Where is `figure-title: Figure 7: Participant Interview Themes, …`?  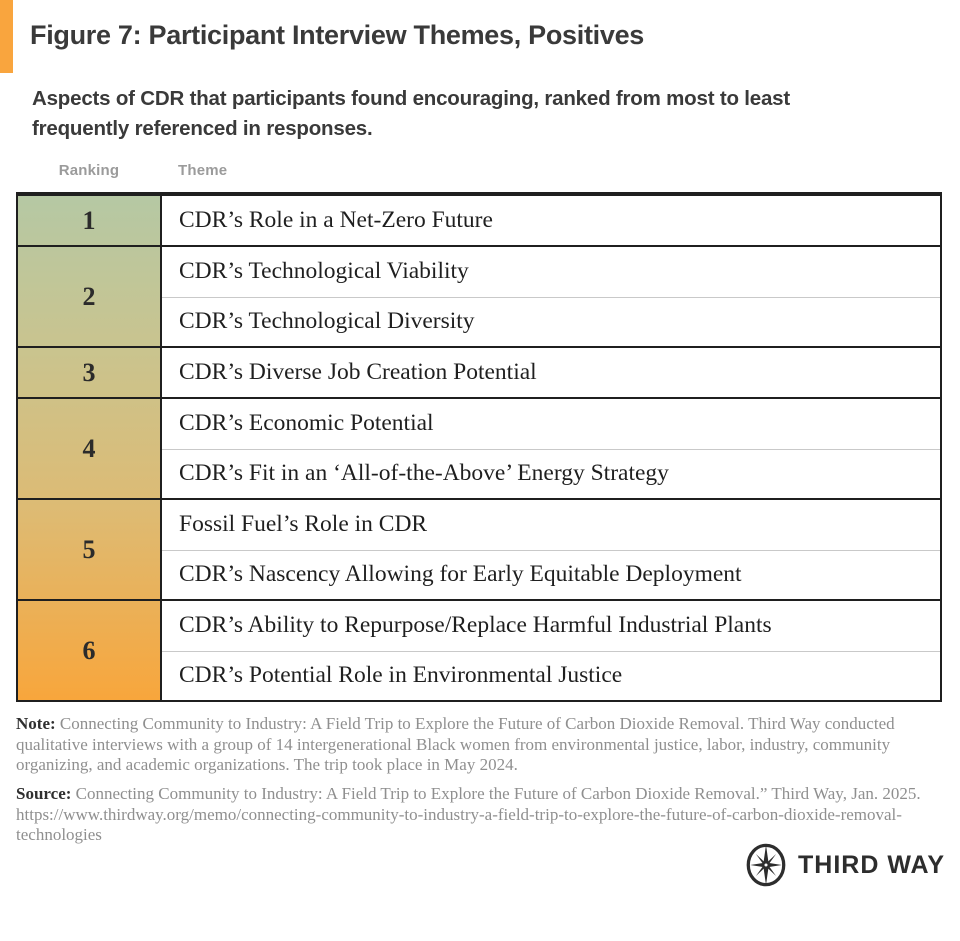
figure-title: Figure 7: Participant Interview Themes, … is located at coordinates (337, 35).